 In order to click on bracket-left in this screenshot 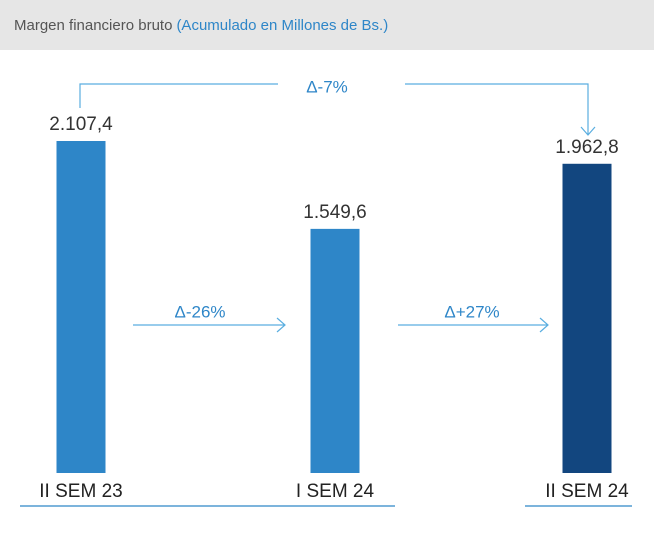, I will do `click(178, 95)`.